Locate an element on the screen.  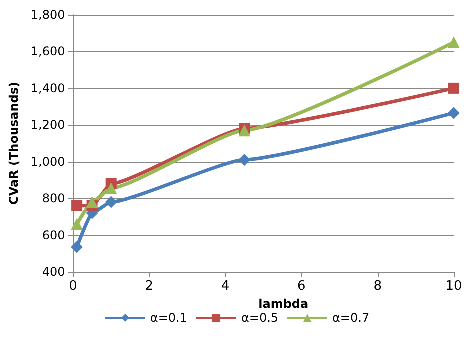
x-tick-label: 2 is located at coordinates (149, 286).